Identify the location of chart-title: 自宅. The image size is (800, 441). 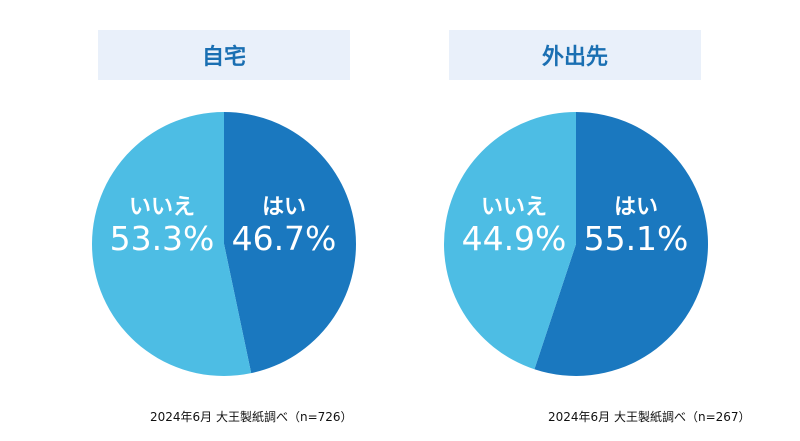
(224, 55).